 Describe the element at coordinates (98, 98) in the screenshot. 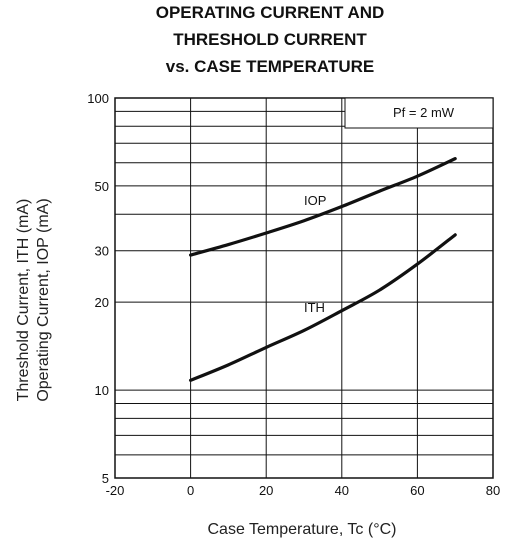

I see `y-tick-label: 100` at that location.